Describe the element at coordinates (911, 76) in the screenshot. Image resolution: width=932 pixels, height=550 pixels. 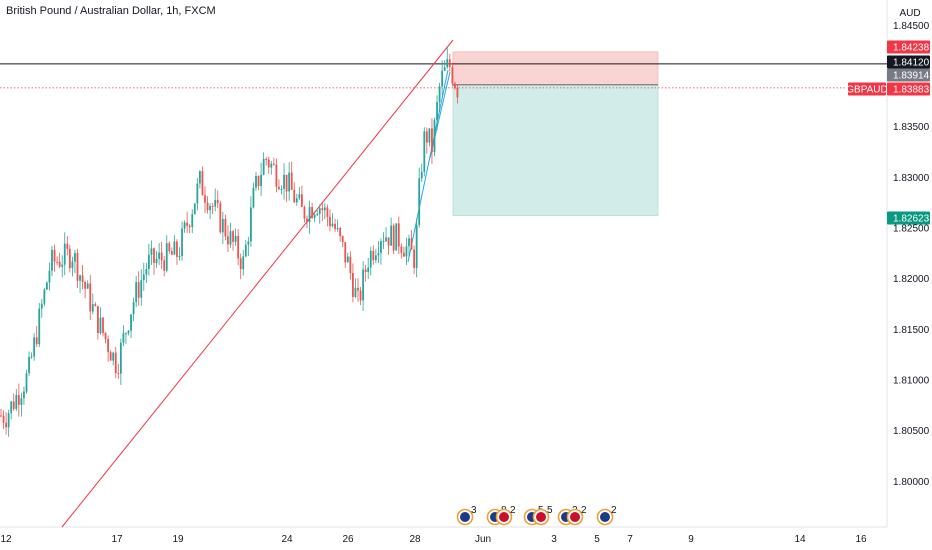
I see `price-tag-value: 1.83914` at that location.